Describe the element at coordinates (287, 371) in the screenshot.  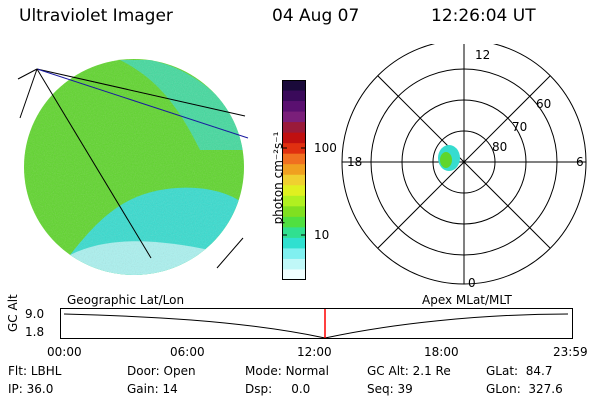
I see `info-mode: Mode: Normal` at that location.